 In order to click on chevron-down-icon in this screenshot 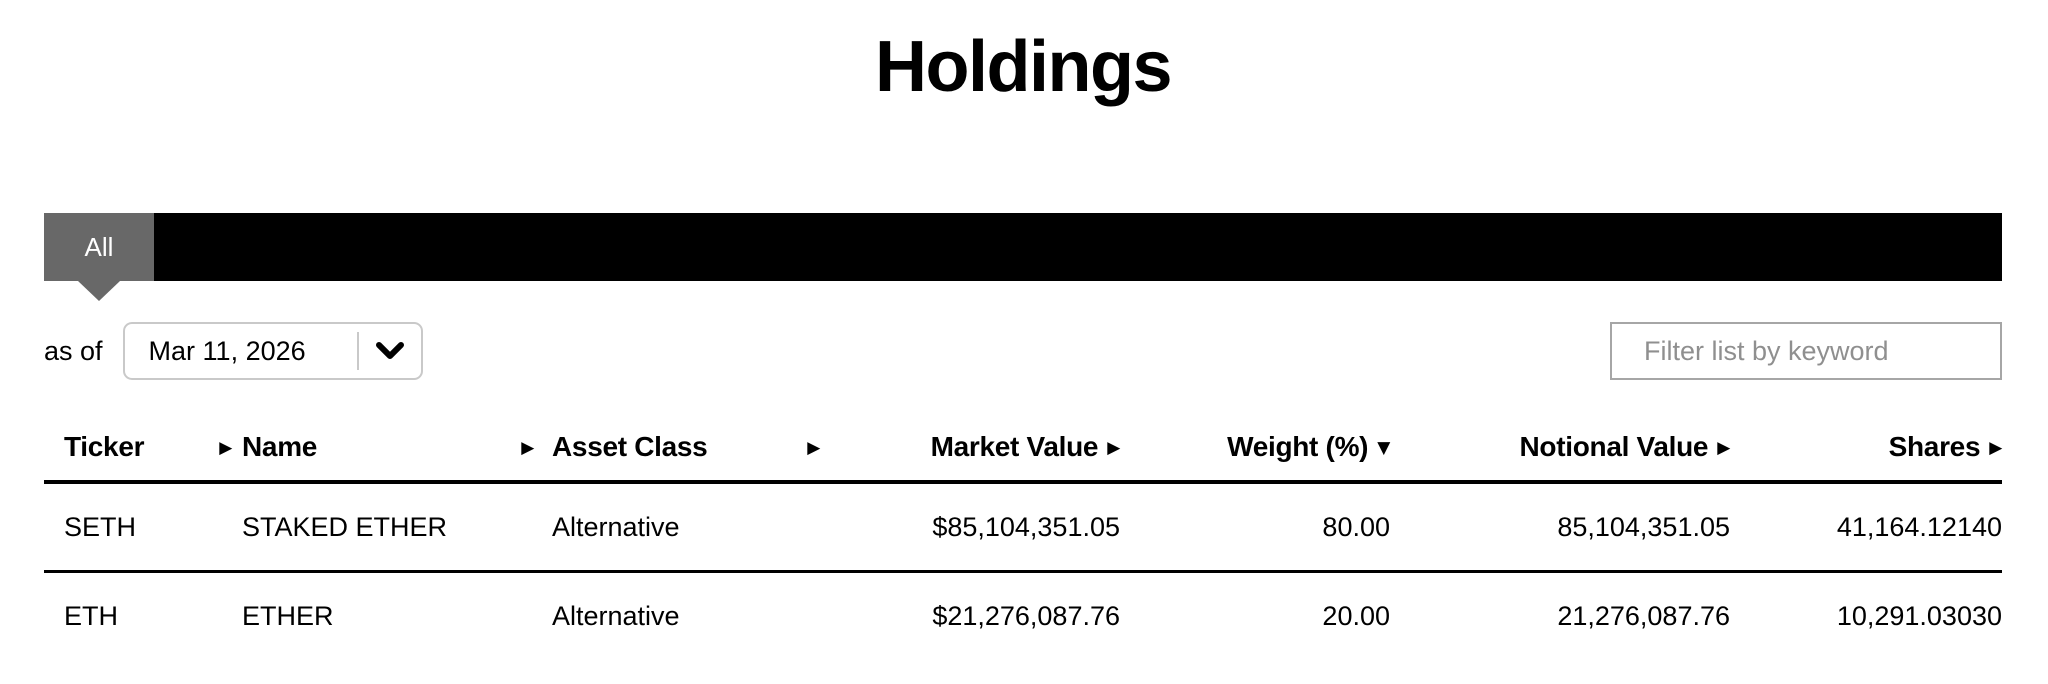, I will do `click(390, 351)`.